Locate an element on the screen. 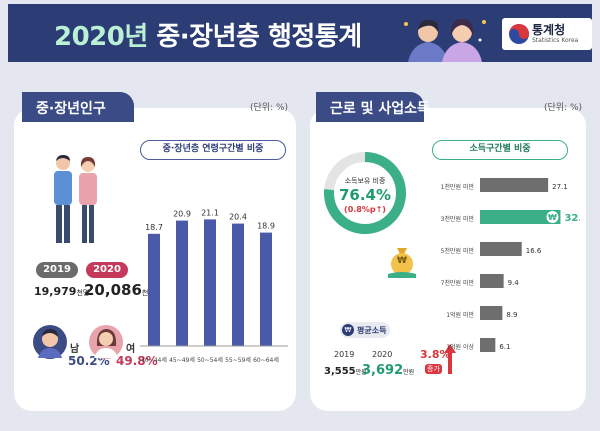 This screenshot has height=431, width=600. population-year-curr: 2020 is located at coordinates (107, 270).